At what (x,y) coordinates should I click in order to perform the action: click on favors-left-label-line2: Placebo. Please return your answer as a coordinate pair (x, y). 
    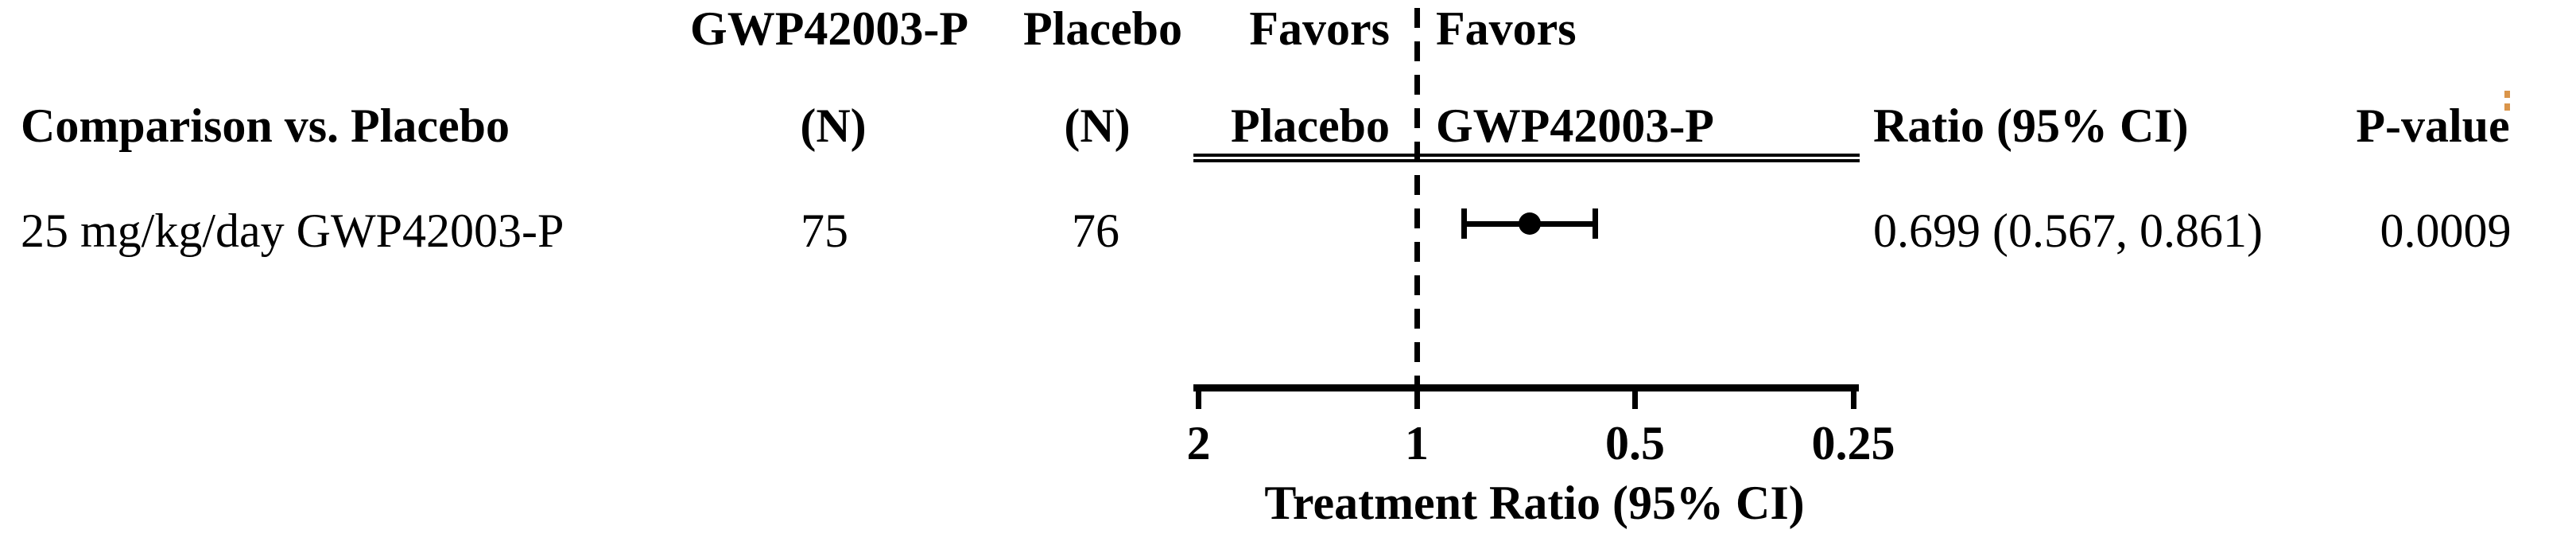
    Looking at the image, I should click on (1310, 126).